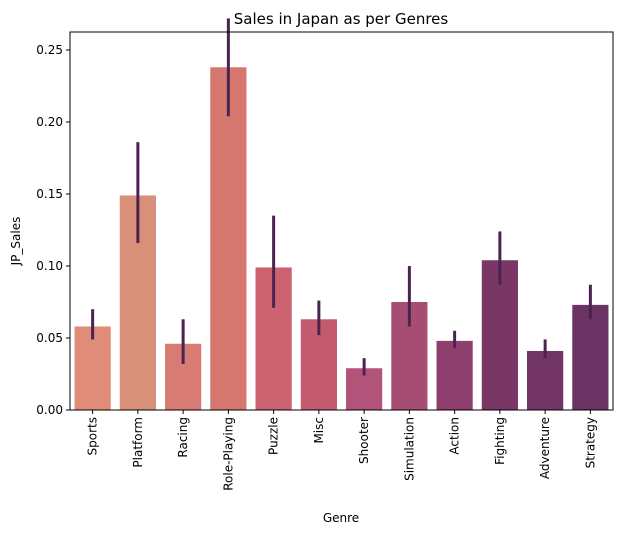  What do you see at coordinates (138, 442) in the screenshot?
I see `x-tick-label-platform: Platform` at bounding box center [138, 442].